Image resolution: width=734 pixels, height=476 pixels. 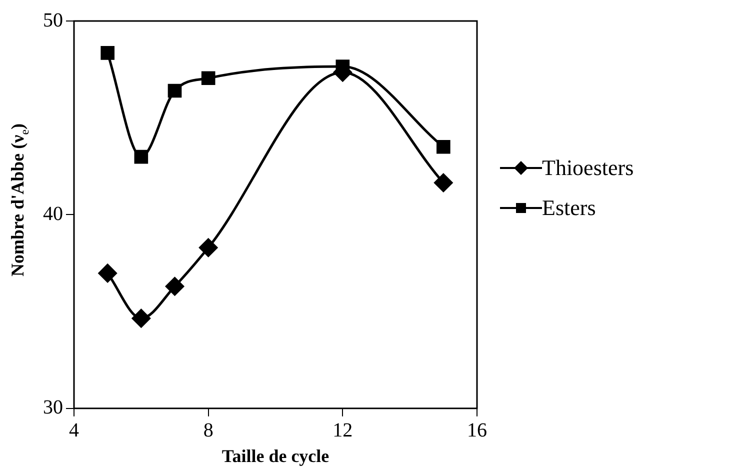 I want to click on x-tick-label: 12, so click(x=342, y=431).